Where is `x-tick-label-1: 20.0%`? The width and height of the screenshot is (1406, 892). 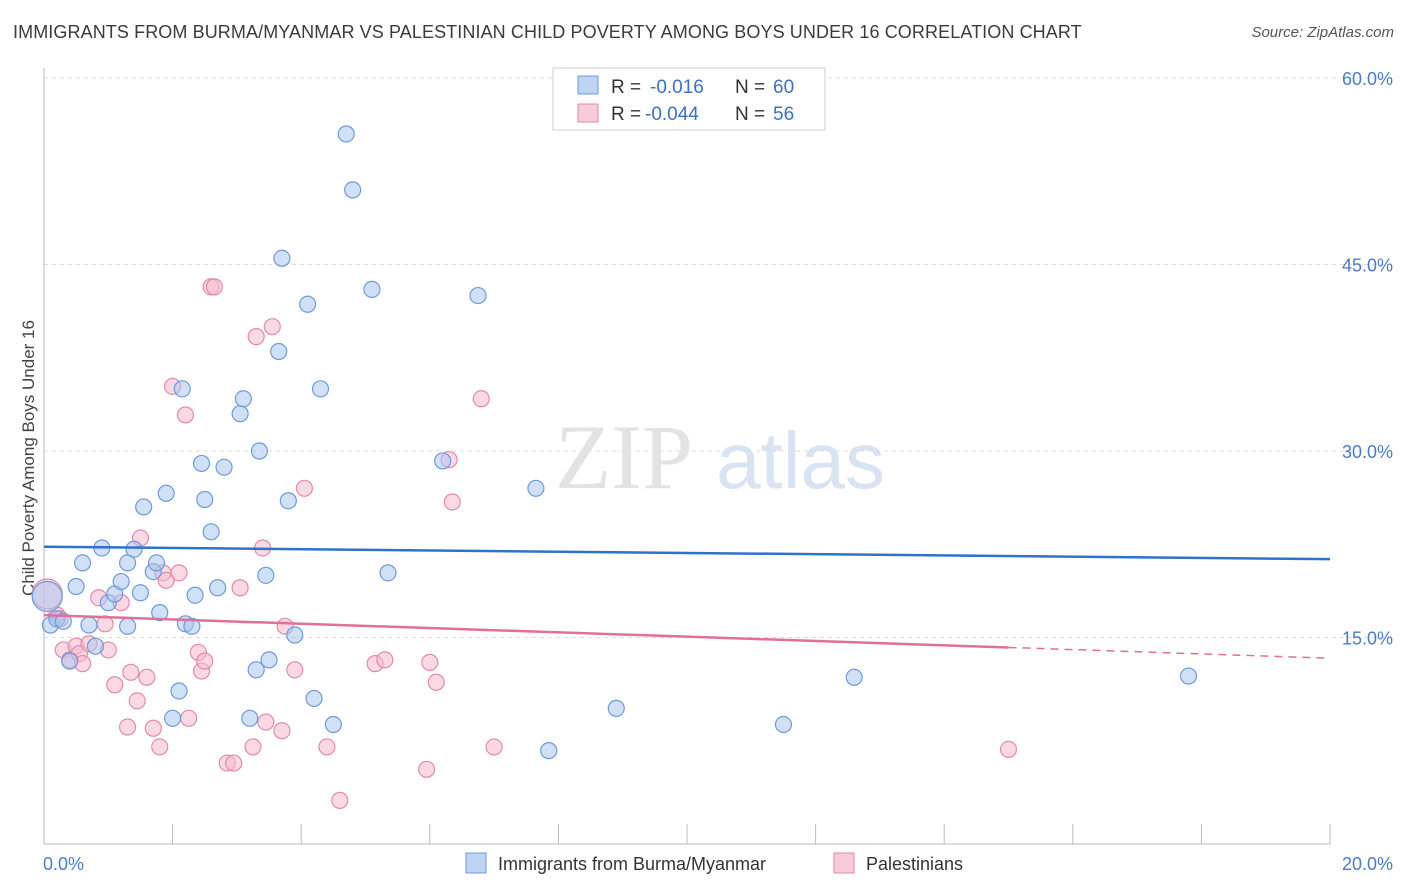 x-tick-label-1: 20.0% is located at coordinates (1367, 864).